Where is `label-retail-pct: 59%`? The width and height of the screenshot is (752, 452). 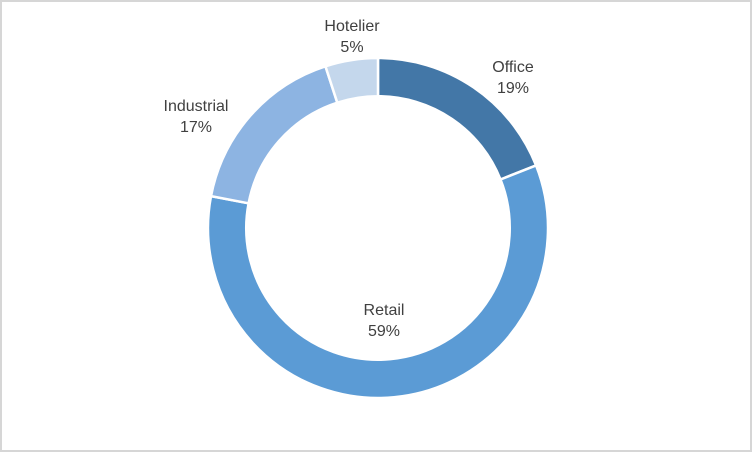
label-retail-pct: 59% is located at coordinates (384, 331).